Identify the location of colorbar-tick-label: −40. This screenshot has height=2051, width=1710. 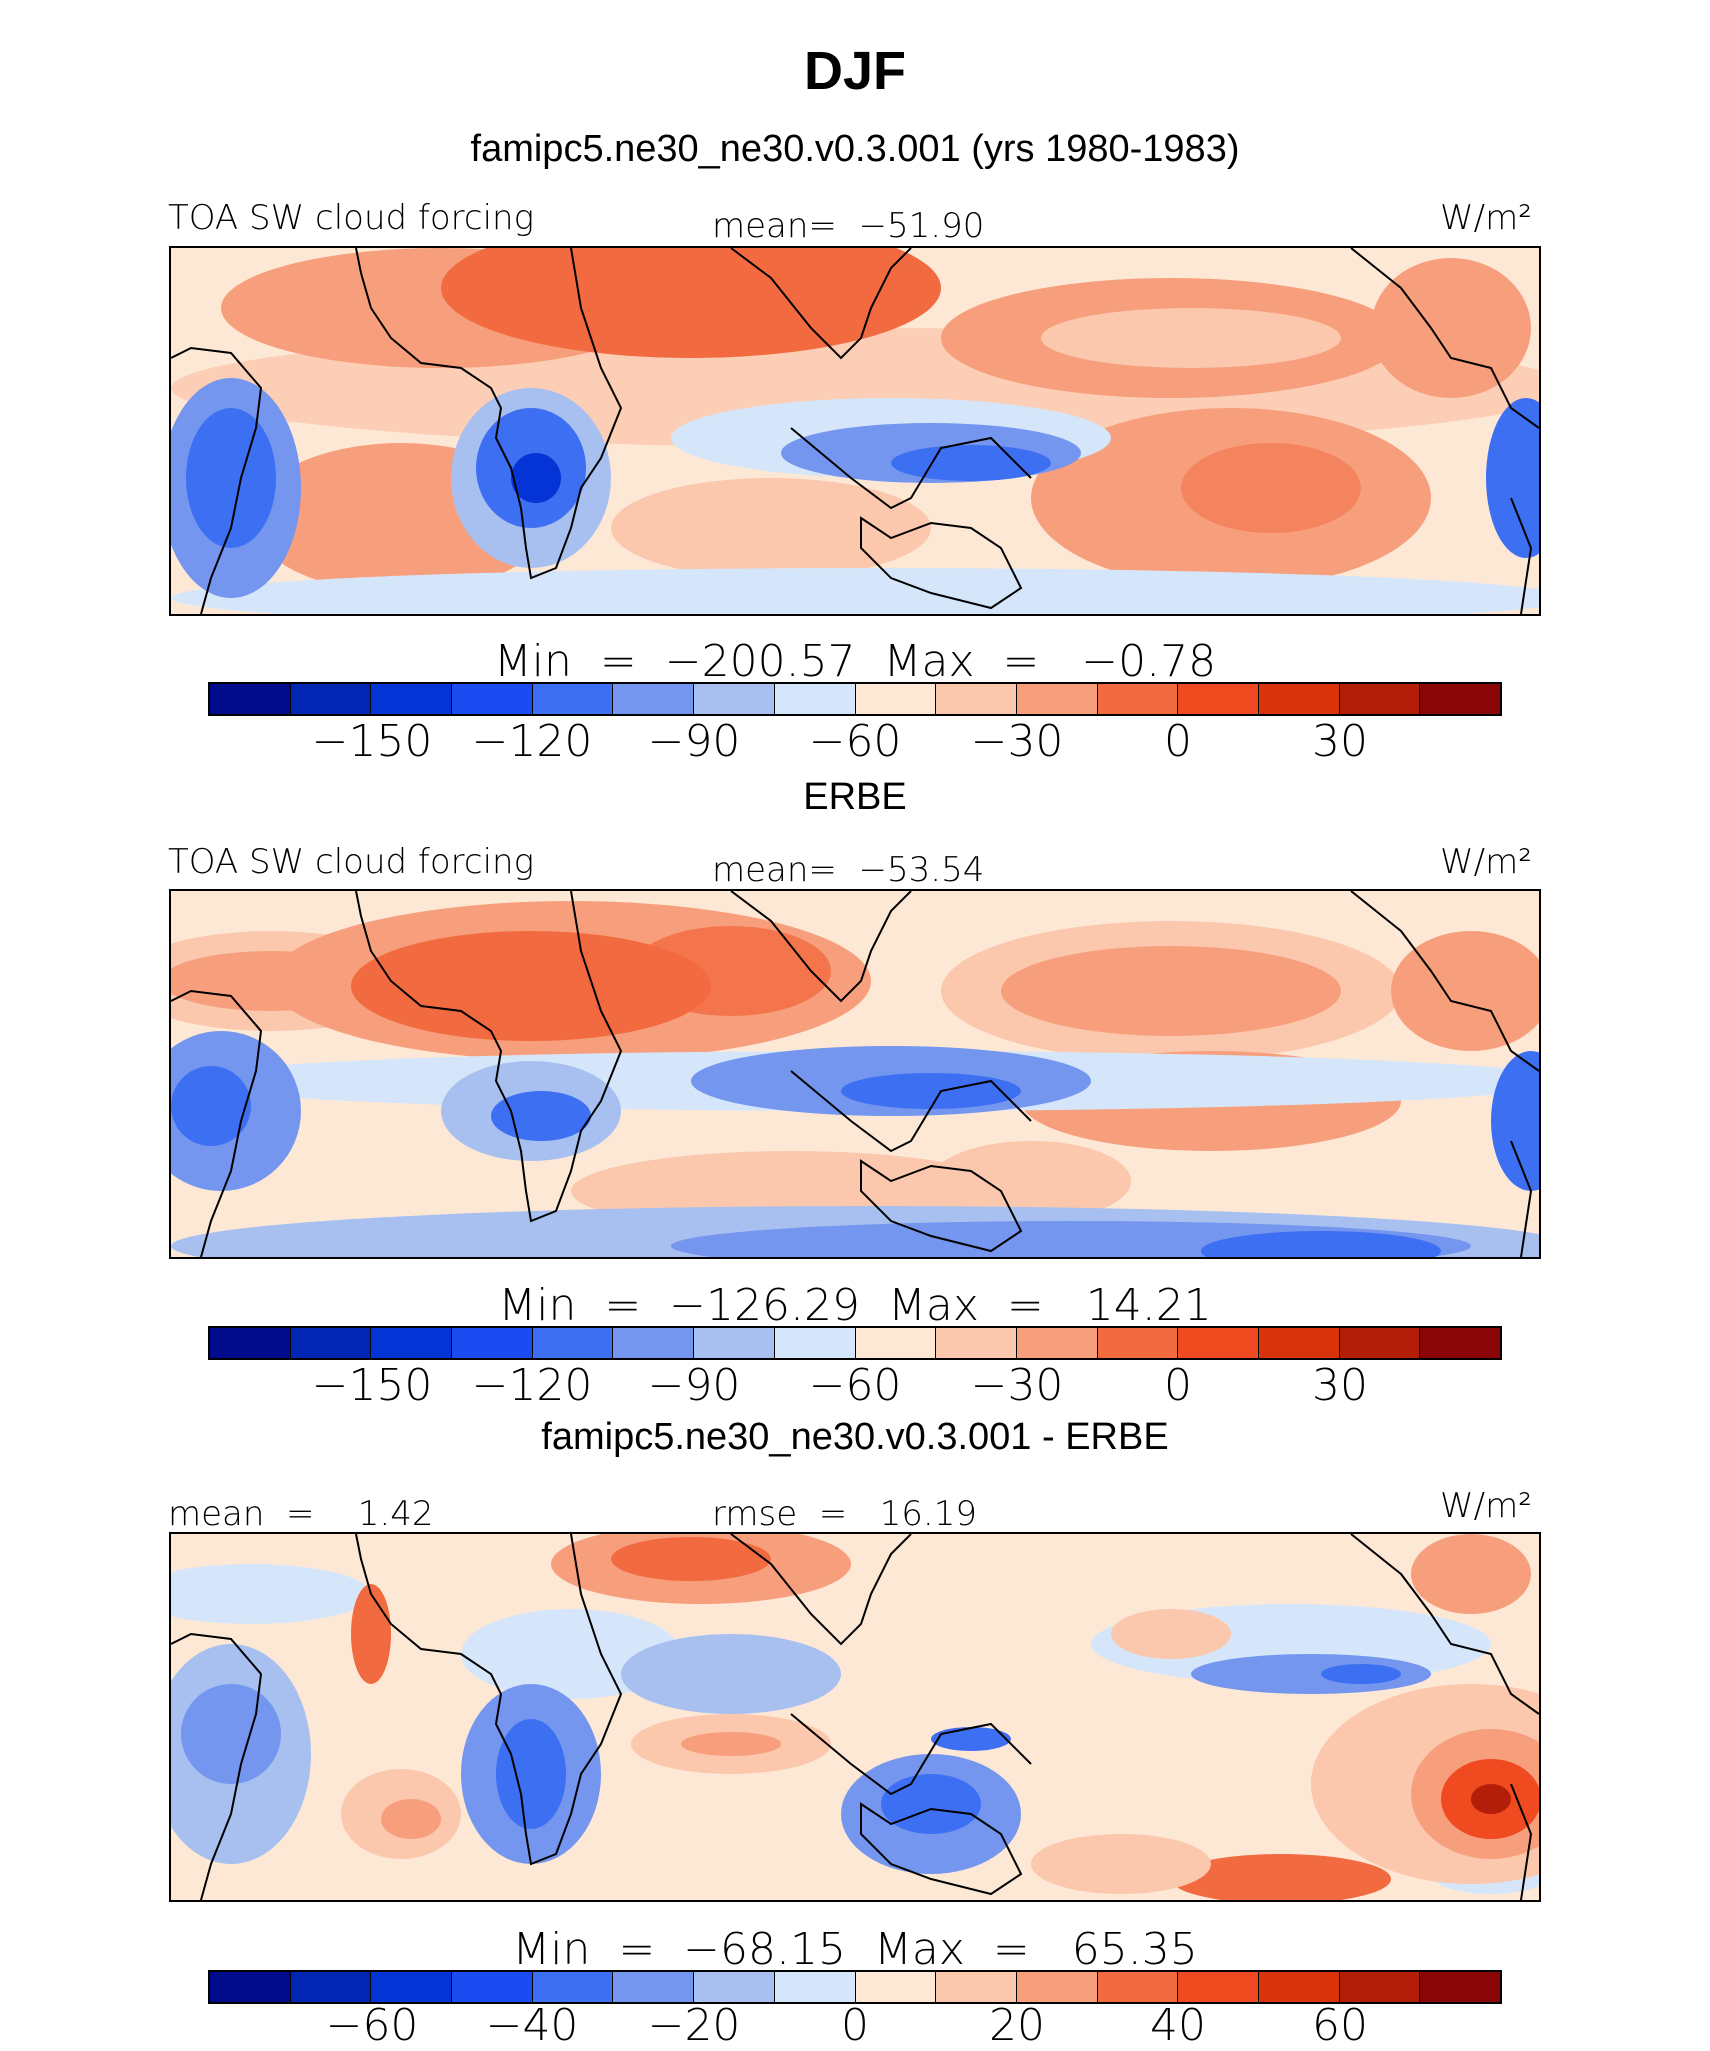
(532, 2025).